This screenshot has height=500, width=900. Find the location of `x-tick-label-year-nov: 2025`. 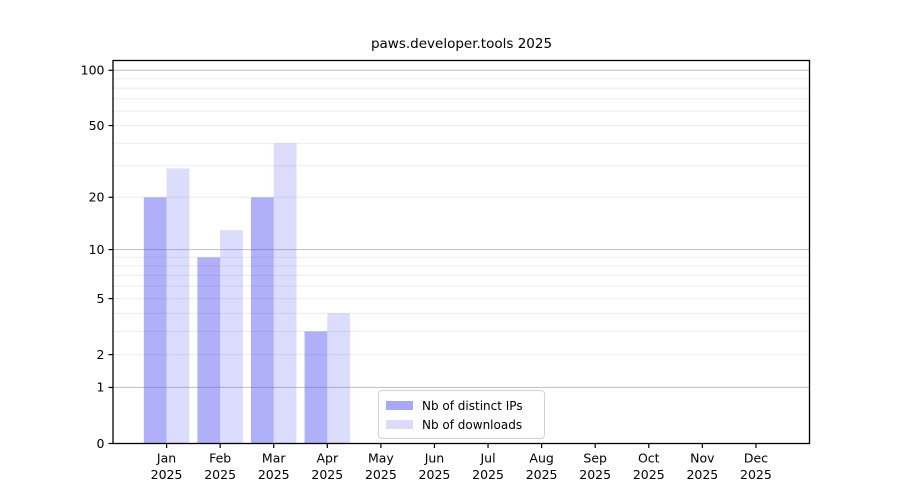

x-tick-label-year-nov: 2025 is located at coordinates (702, 474).